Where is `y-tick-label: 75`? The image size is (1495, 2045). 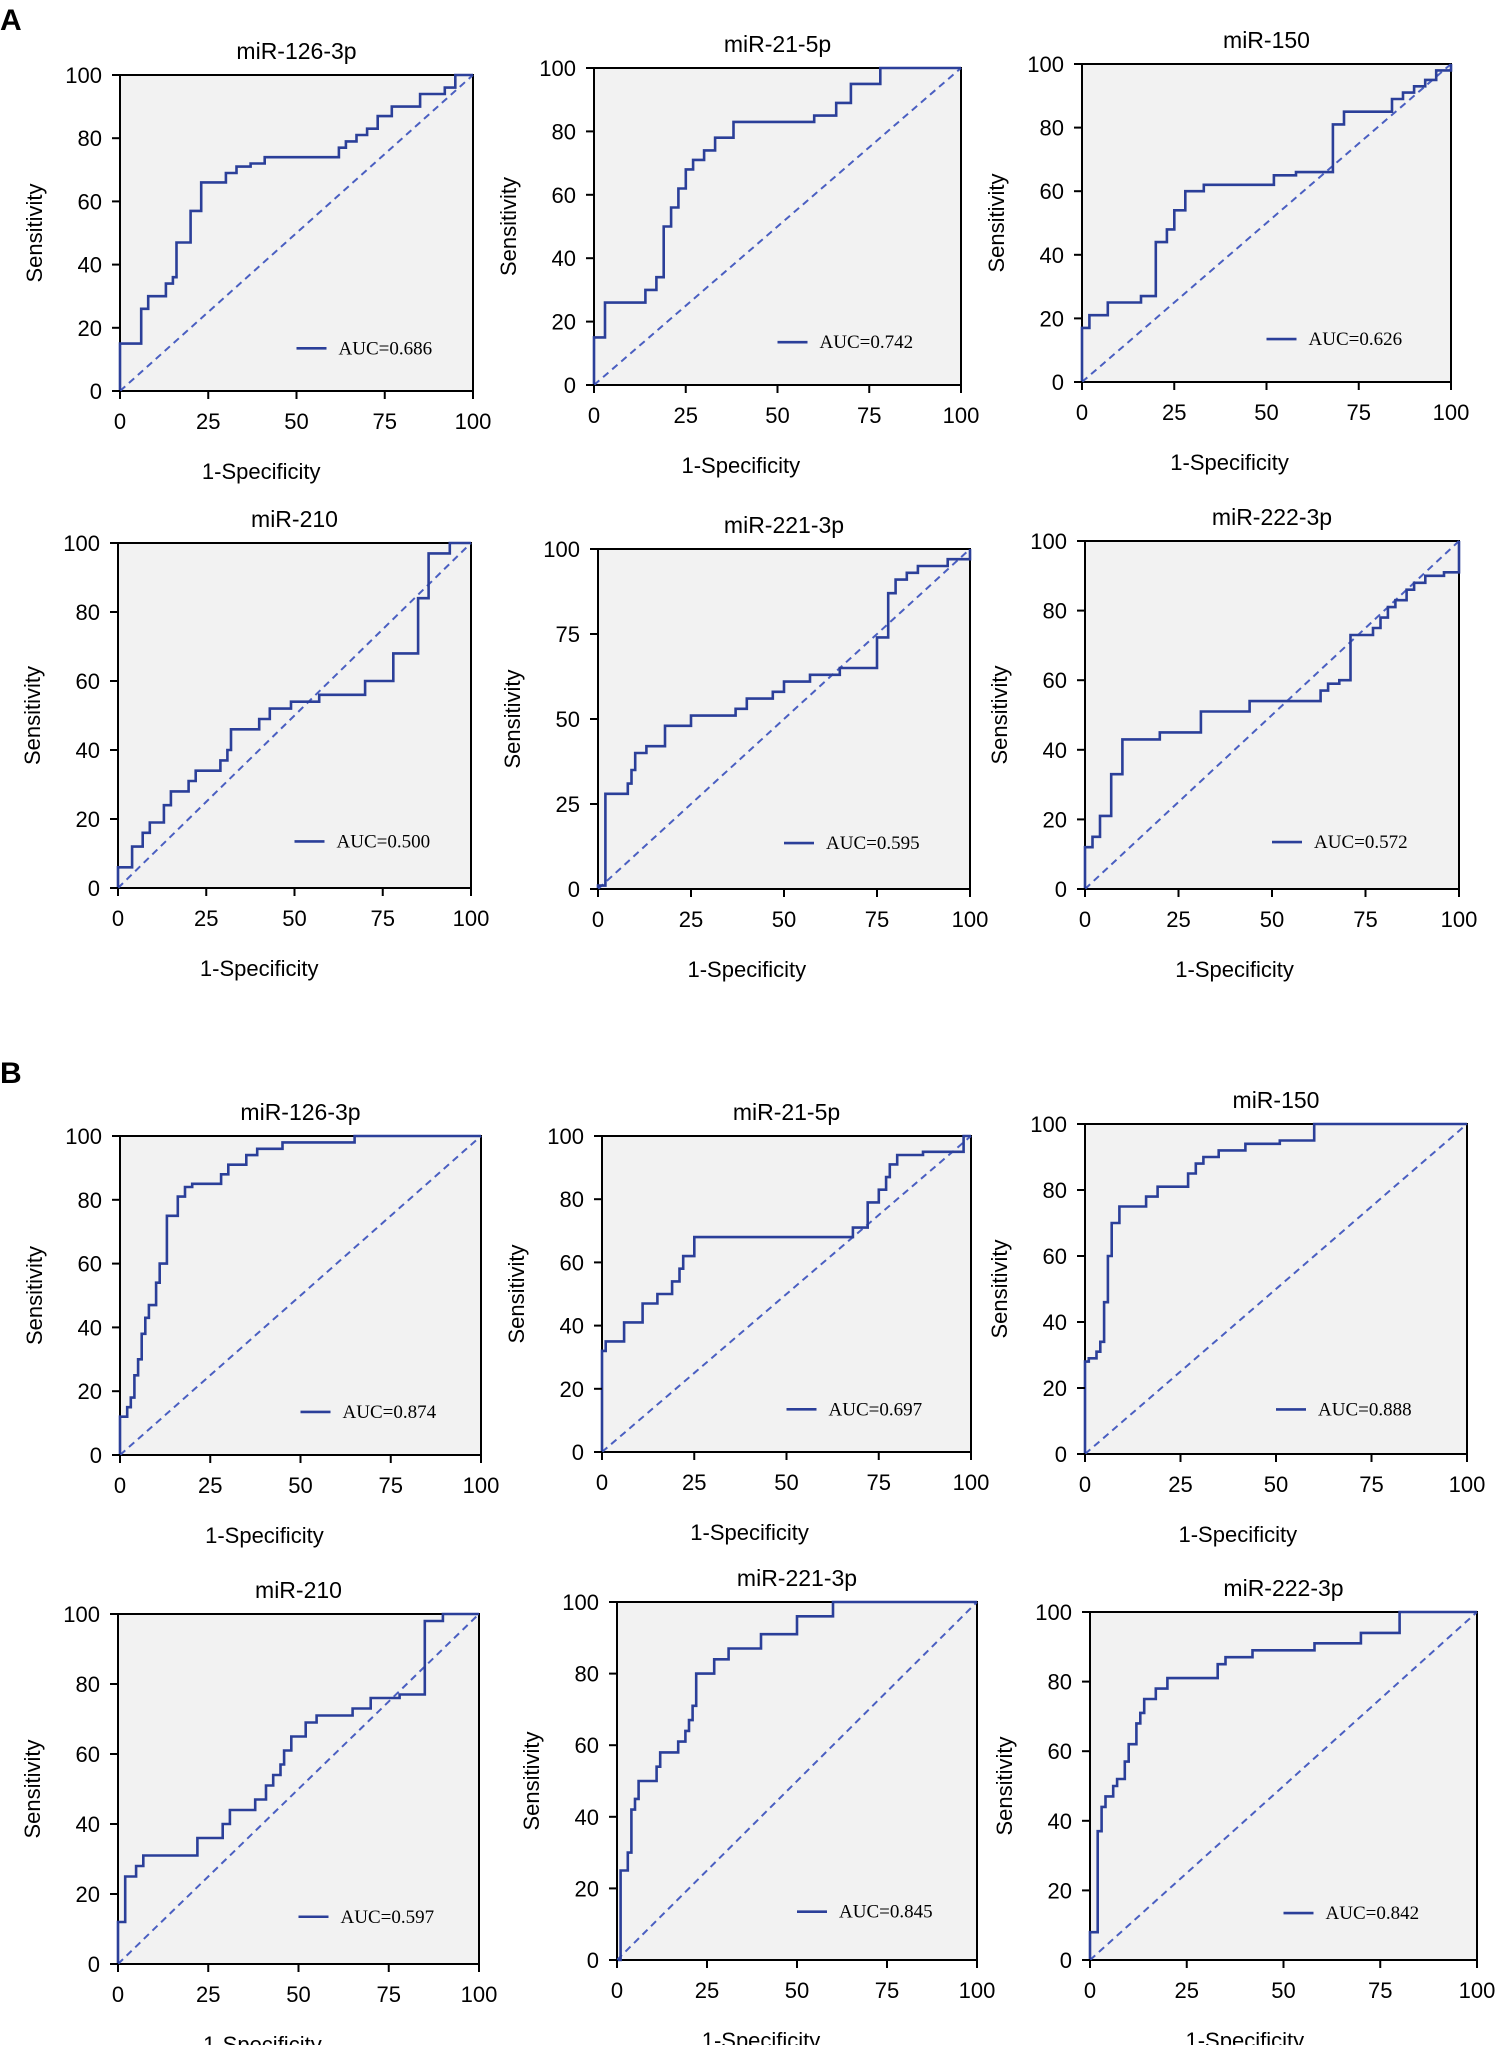
y-tick-label: 75 is located at coordinates (568, 634).